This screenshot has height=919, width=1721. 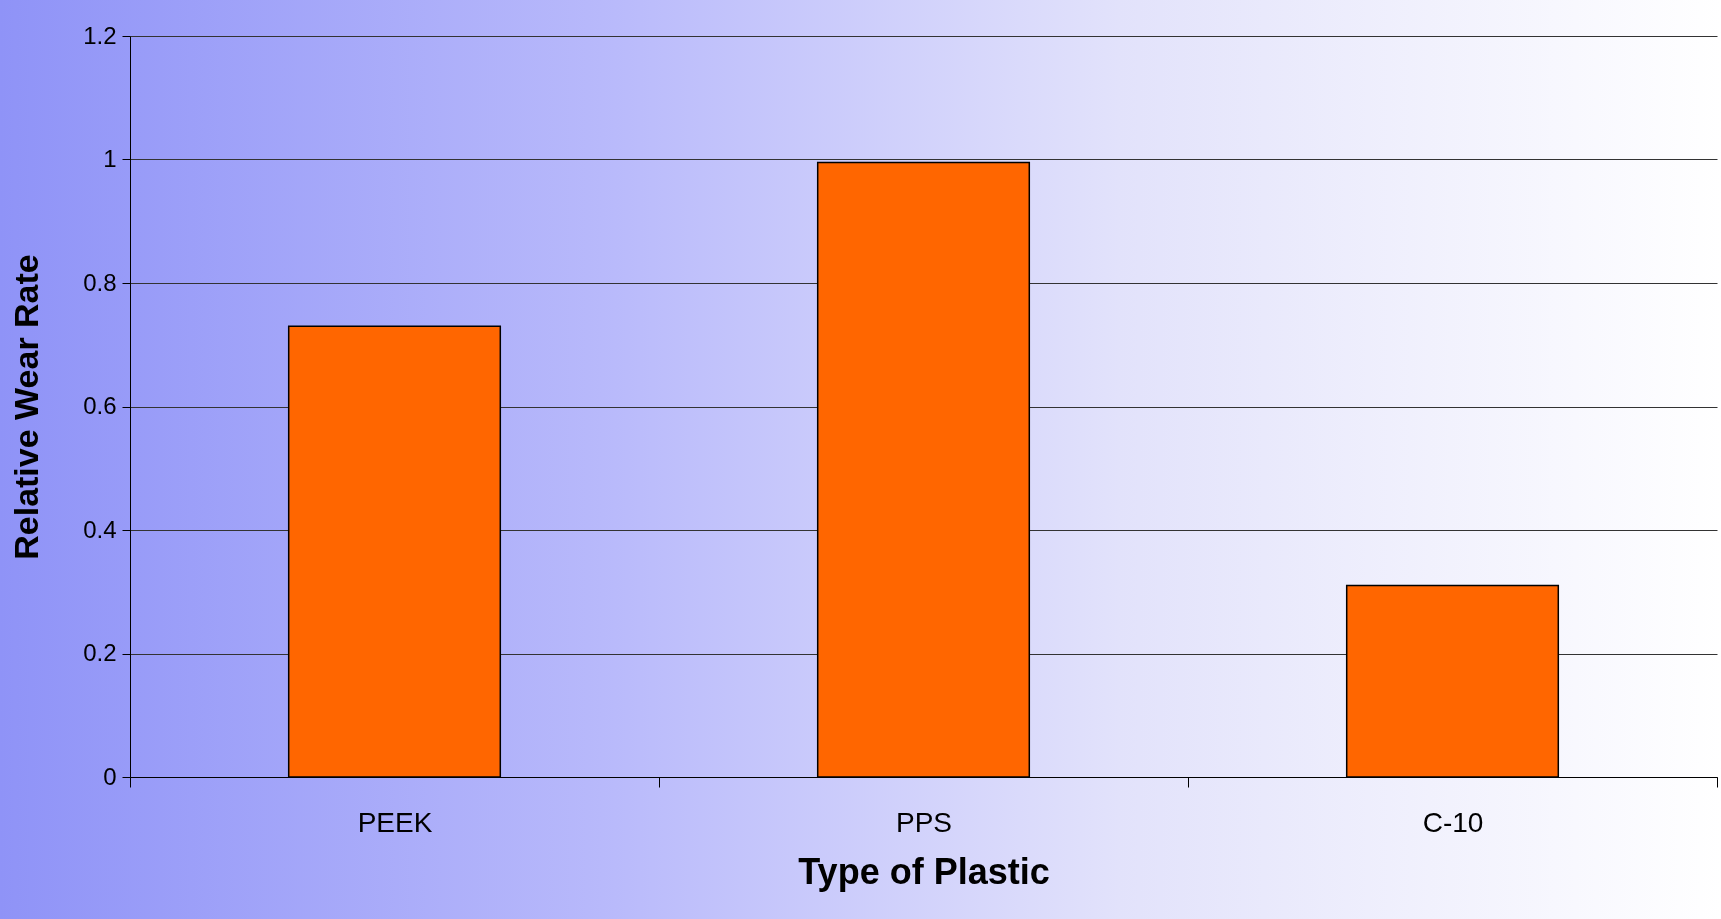 What do you see at coordinates (100, 282) in the screenshot?
I see `y-tick-label: 0.8` at bounding box center [100, 282].